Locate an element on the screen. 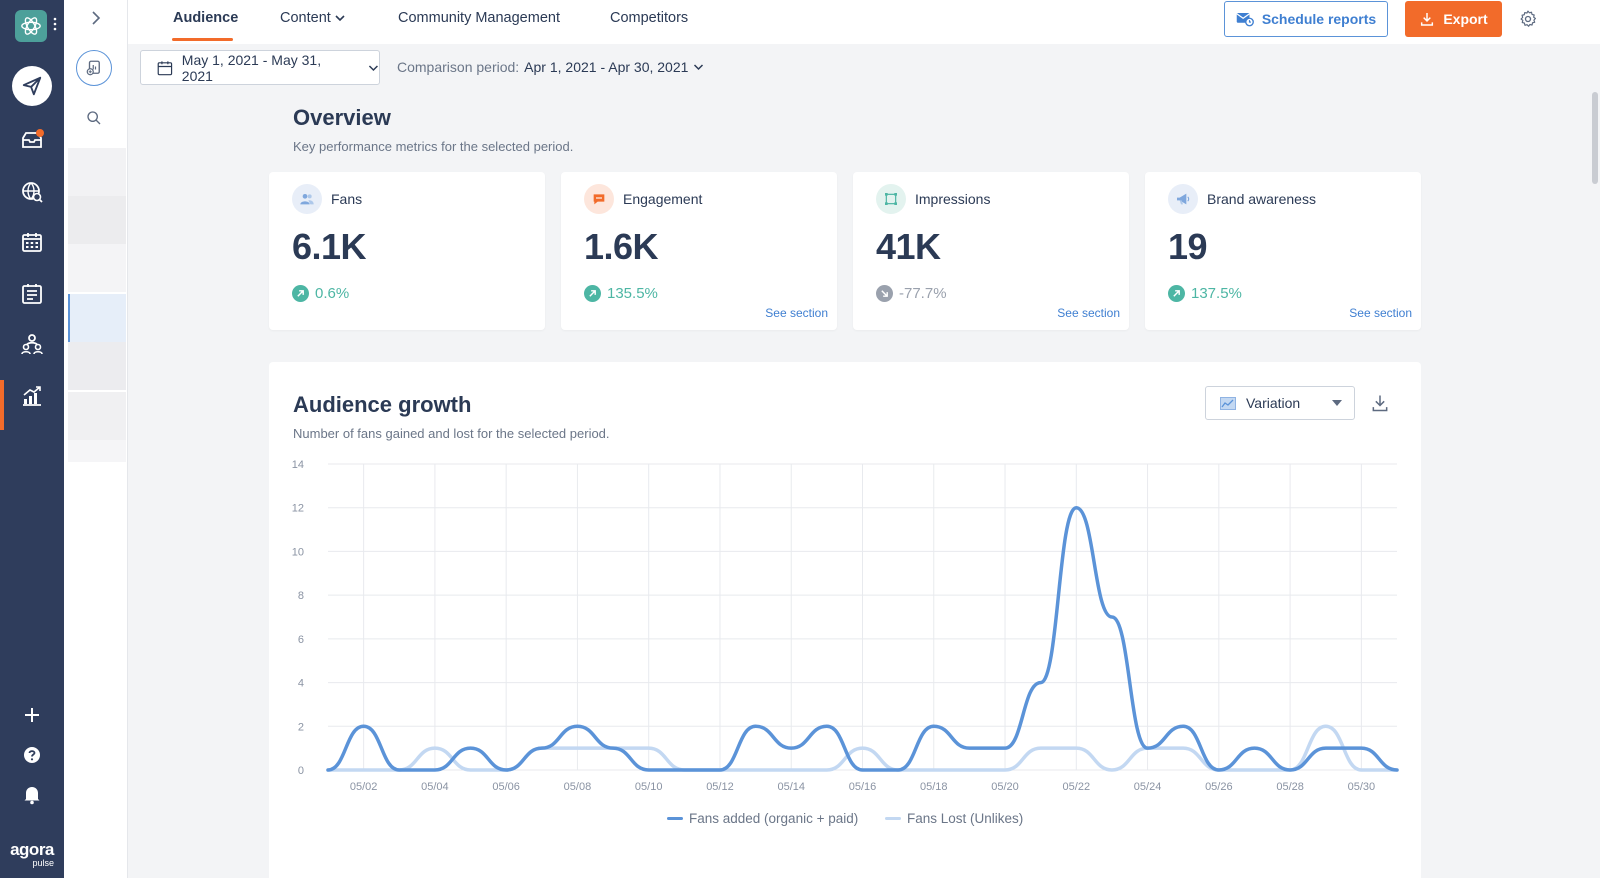 The height and width of the screenshot is (878, 1600). export-label: Export is located at coordinates (1465, 19).